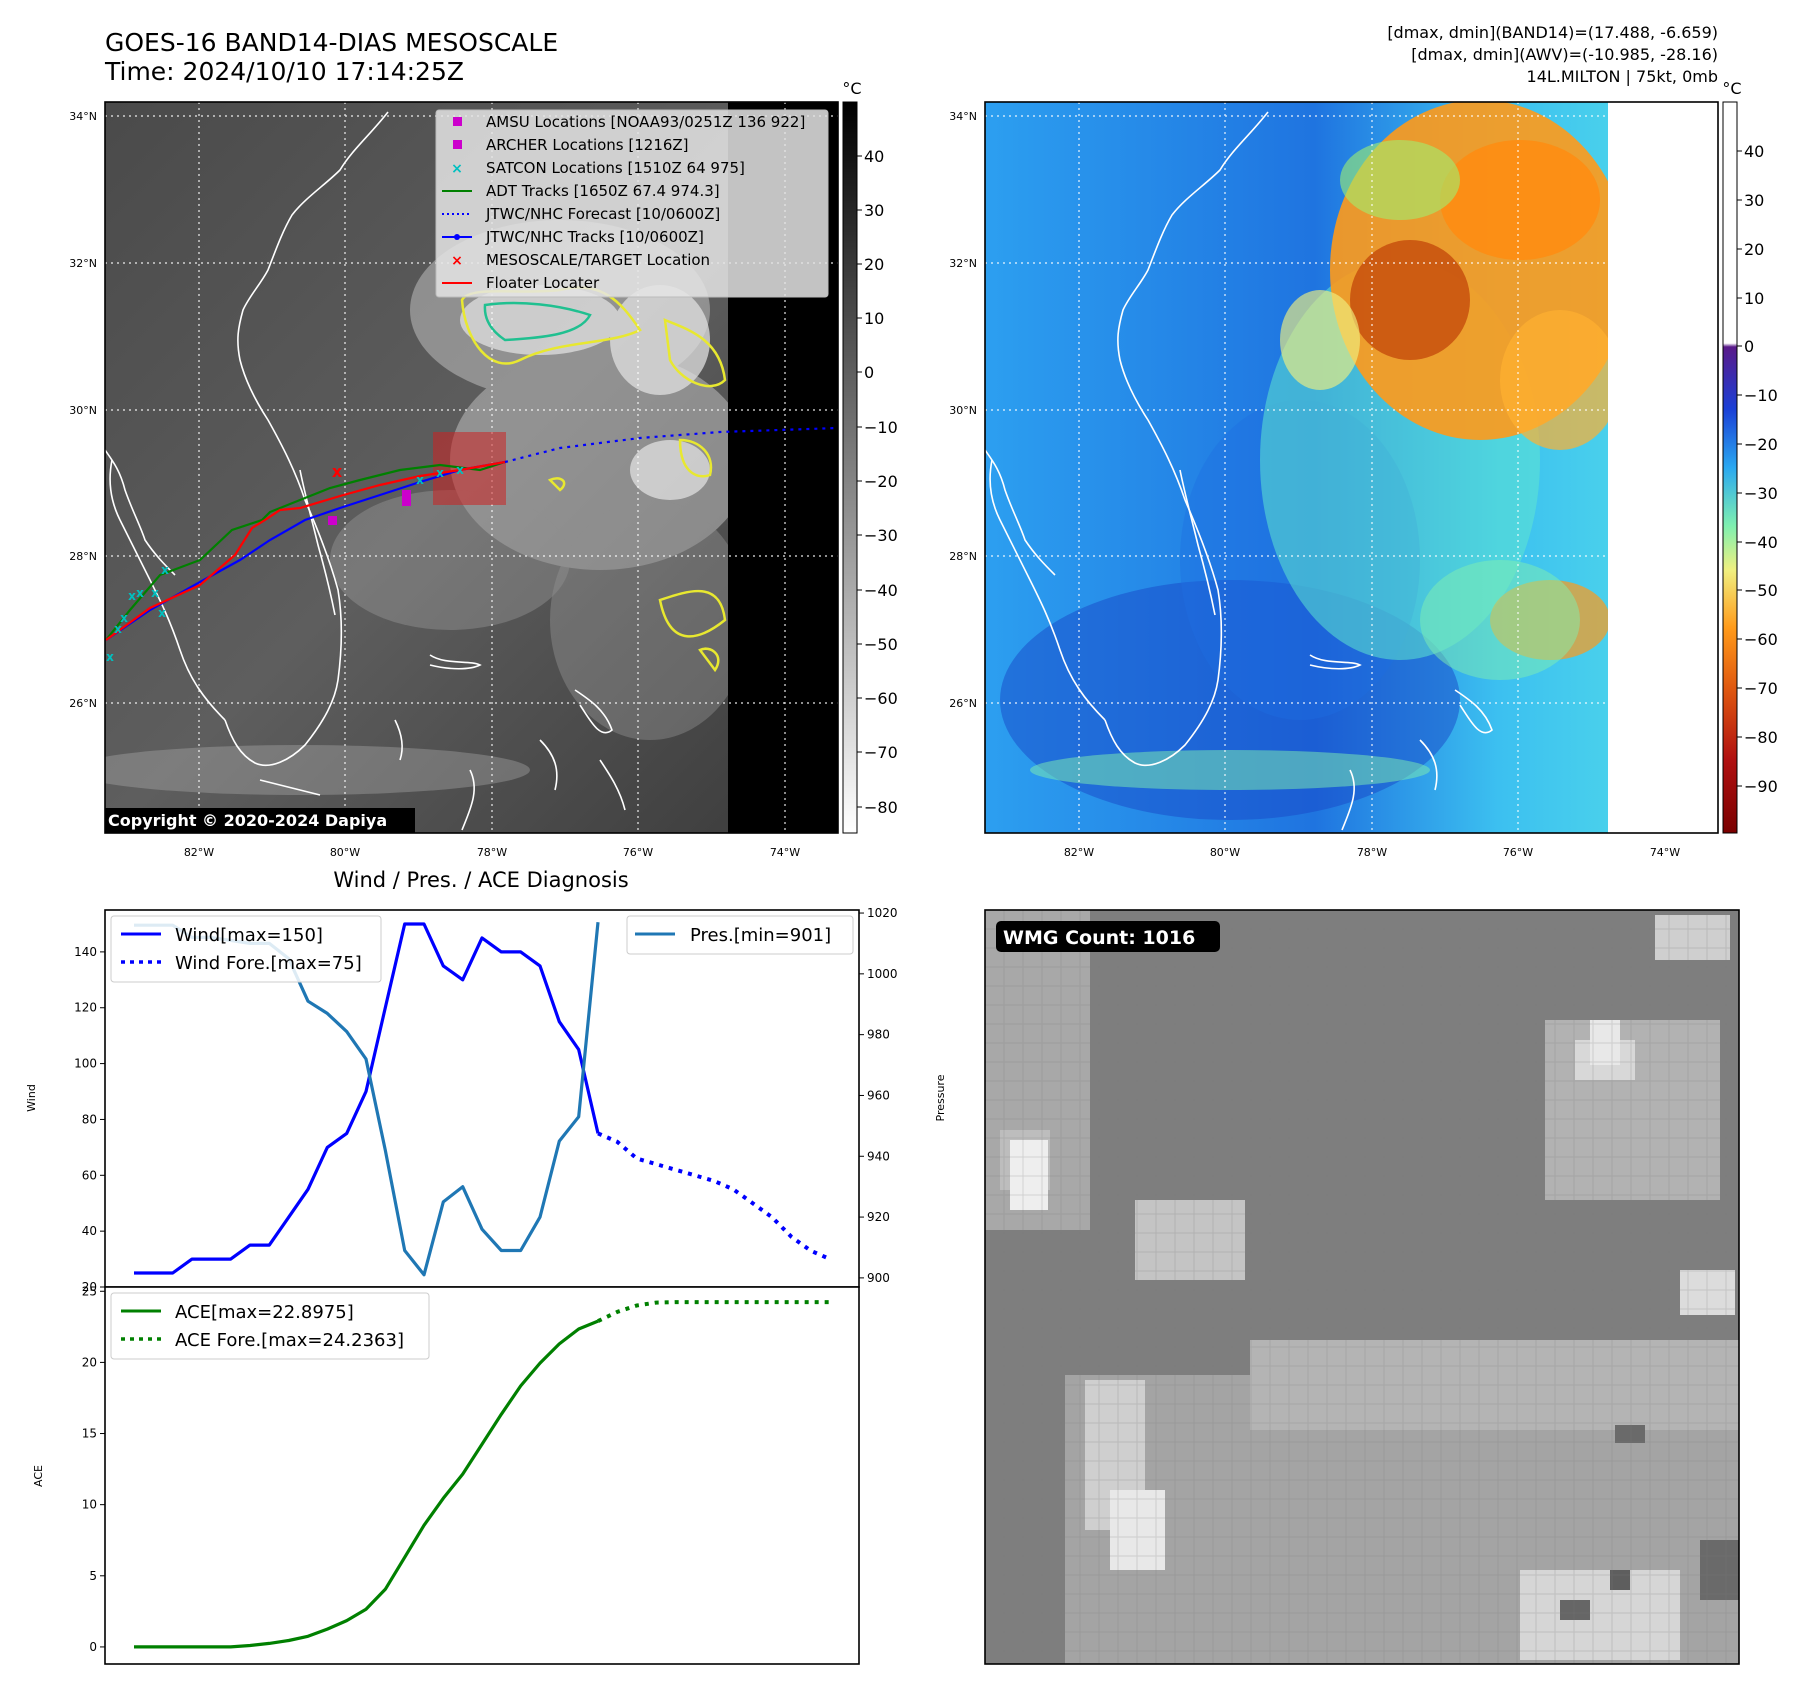  Describe the element at coordinates (878, 1278) in the screenshot. I see `y2-tick-label: 900` at that location.